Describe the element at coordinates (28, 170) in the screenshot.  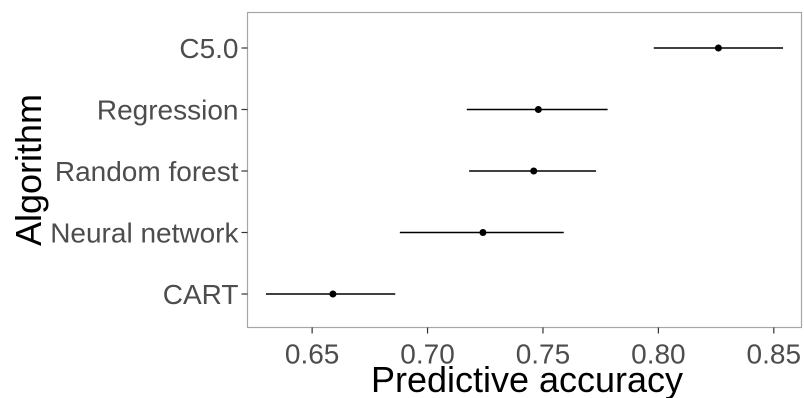
I see `y-axis-title: Algorithm` at that location.